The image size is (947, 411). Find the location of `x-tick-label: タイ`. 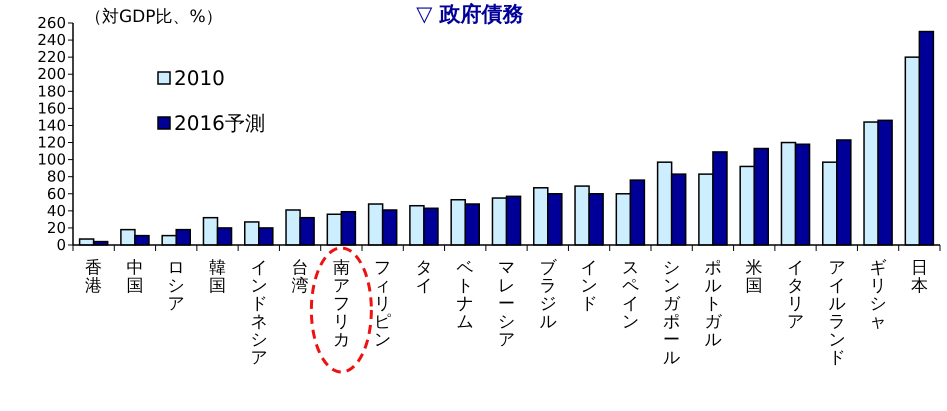

x-tick-label: タイ is located at coordinates (423, 277).